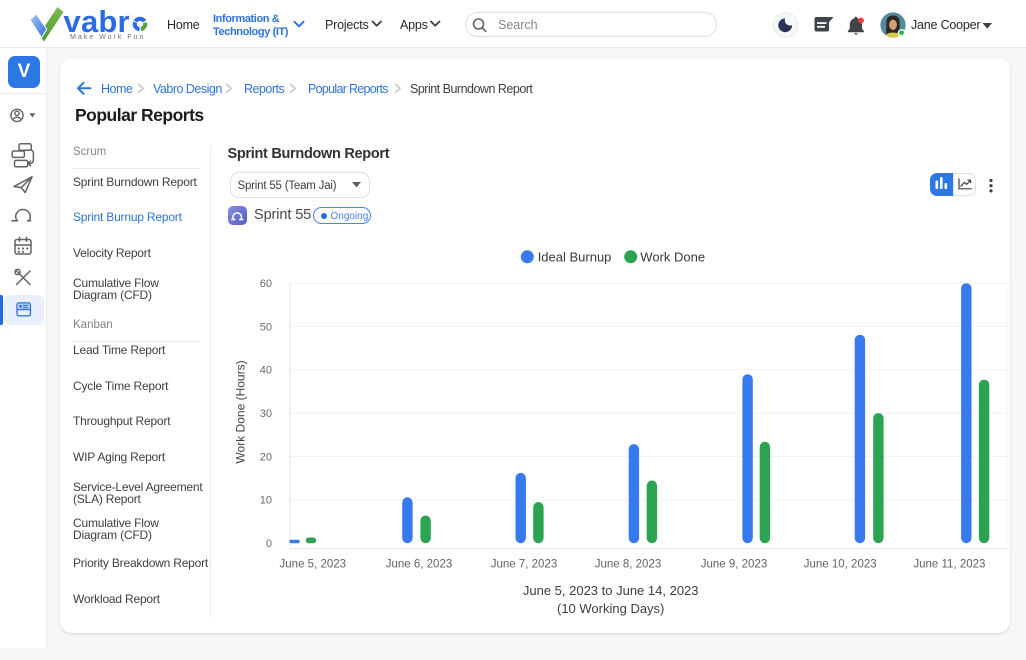 This screenshot has width=1026, height=660. What do you see at coordinates (241, 411) in the screenshot?
I see `svg-text: Work Done (Hours)` at bounding box center [241, 411].